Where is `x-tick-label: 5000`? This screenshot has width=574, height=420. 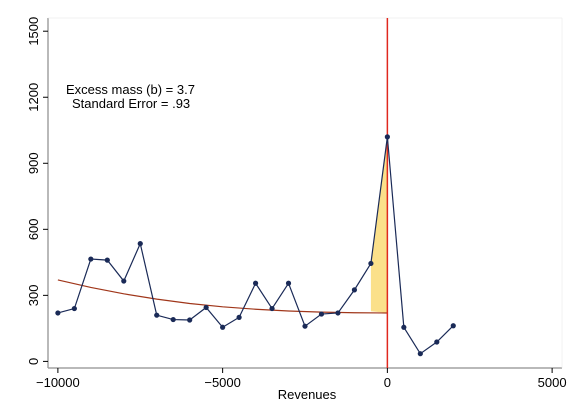
x-tick-label: 5000 is located at coordinates (552, 382).